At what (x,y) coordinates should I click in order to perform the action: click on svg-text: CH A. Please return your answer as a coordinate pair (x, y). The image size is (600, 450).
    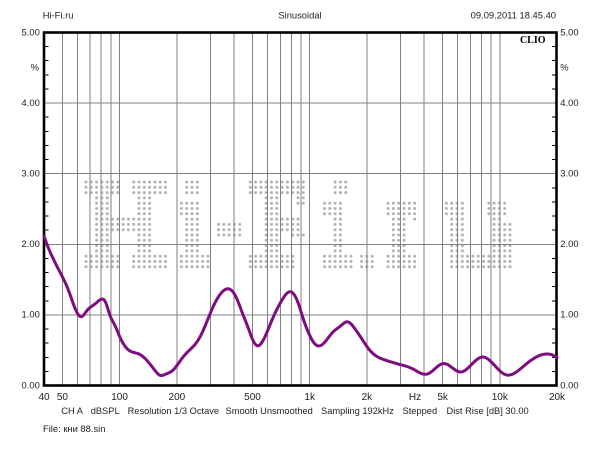
    Looking at the image, I should click on (72, 411).